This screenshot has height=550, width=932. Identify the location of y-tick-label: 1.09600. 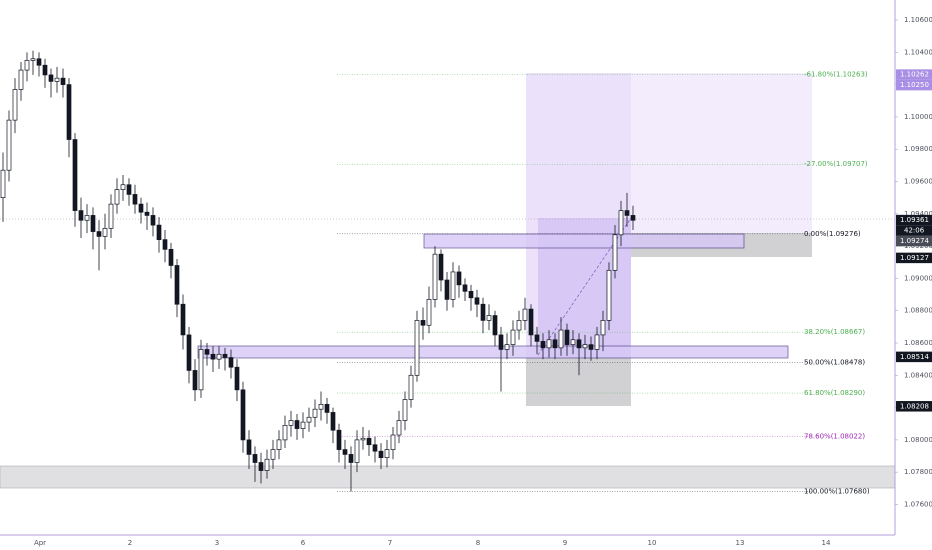
(918, 182).